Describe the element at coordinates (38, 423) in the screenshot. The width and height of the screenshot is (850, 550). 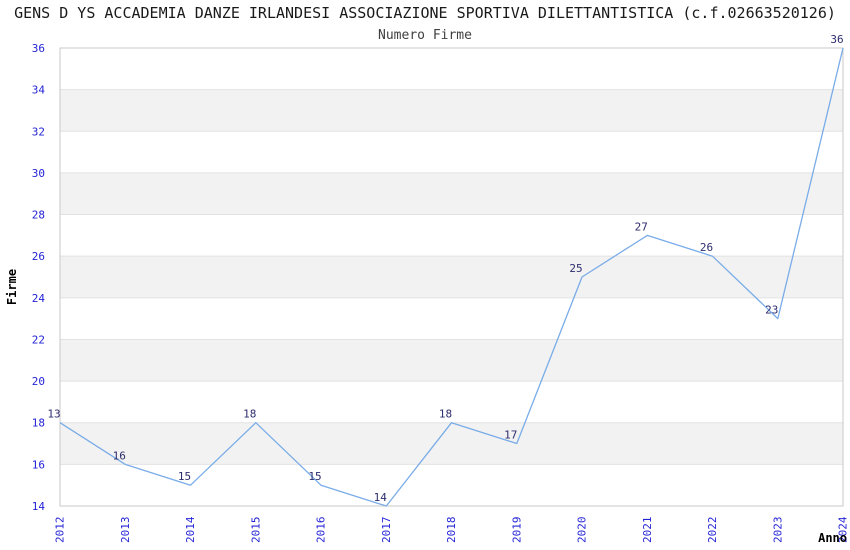
I see `y-tick-label: 18` at that location.